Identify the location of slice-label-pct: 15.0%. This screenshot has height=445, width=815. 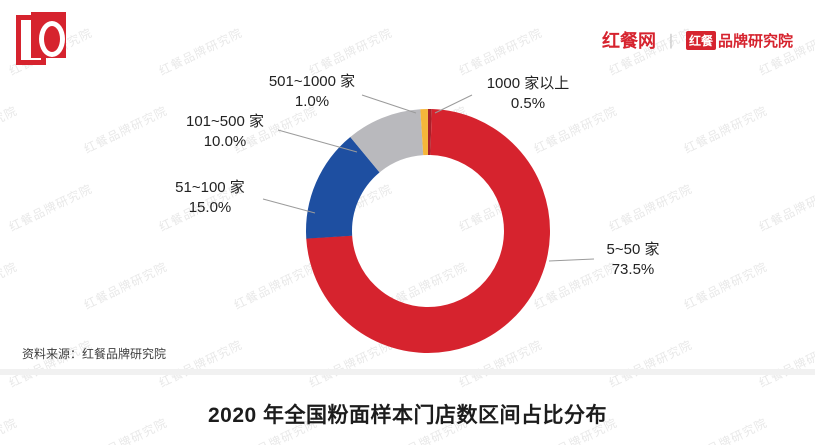
(210, 207).